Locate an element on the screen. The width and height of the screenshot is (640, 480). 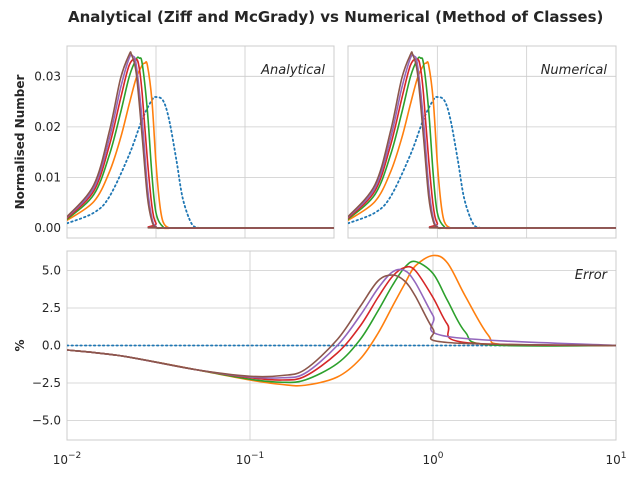
y-tick-label: 0.03 is located at coordinates (47, 76).